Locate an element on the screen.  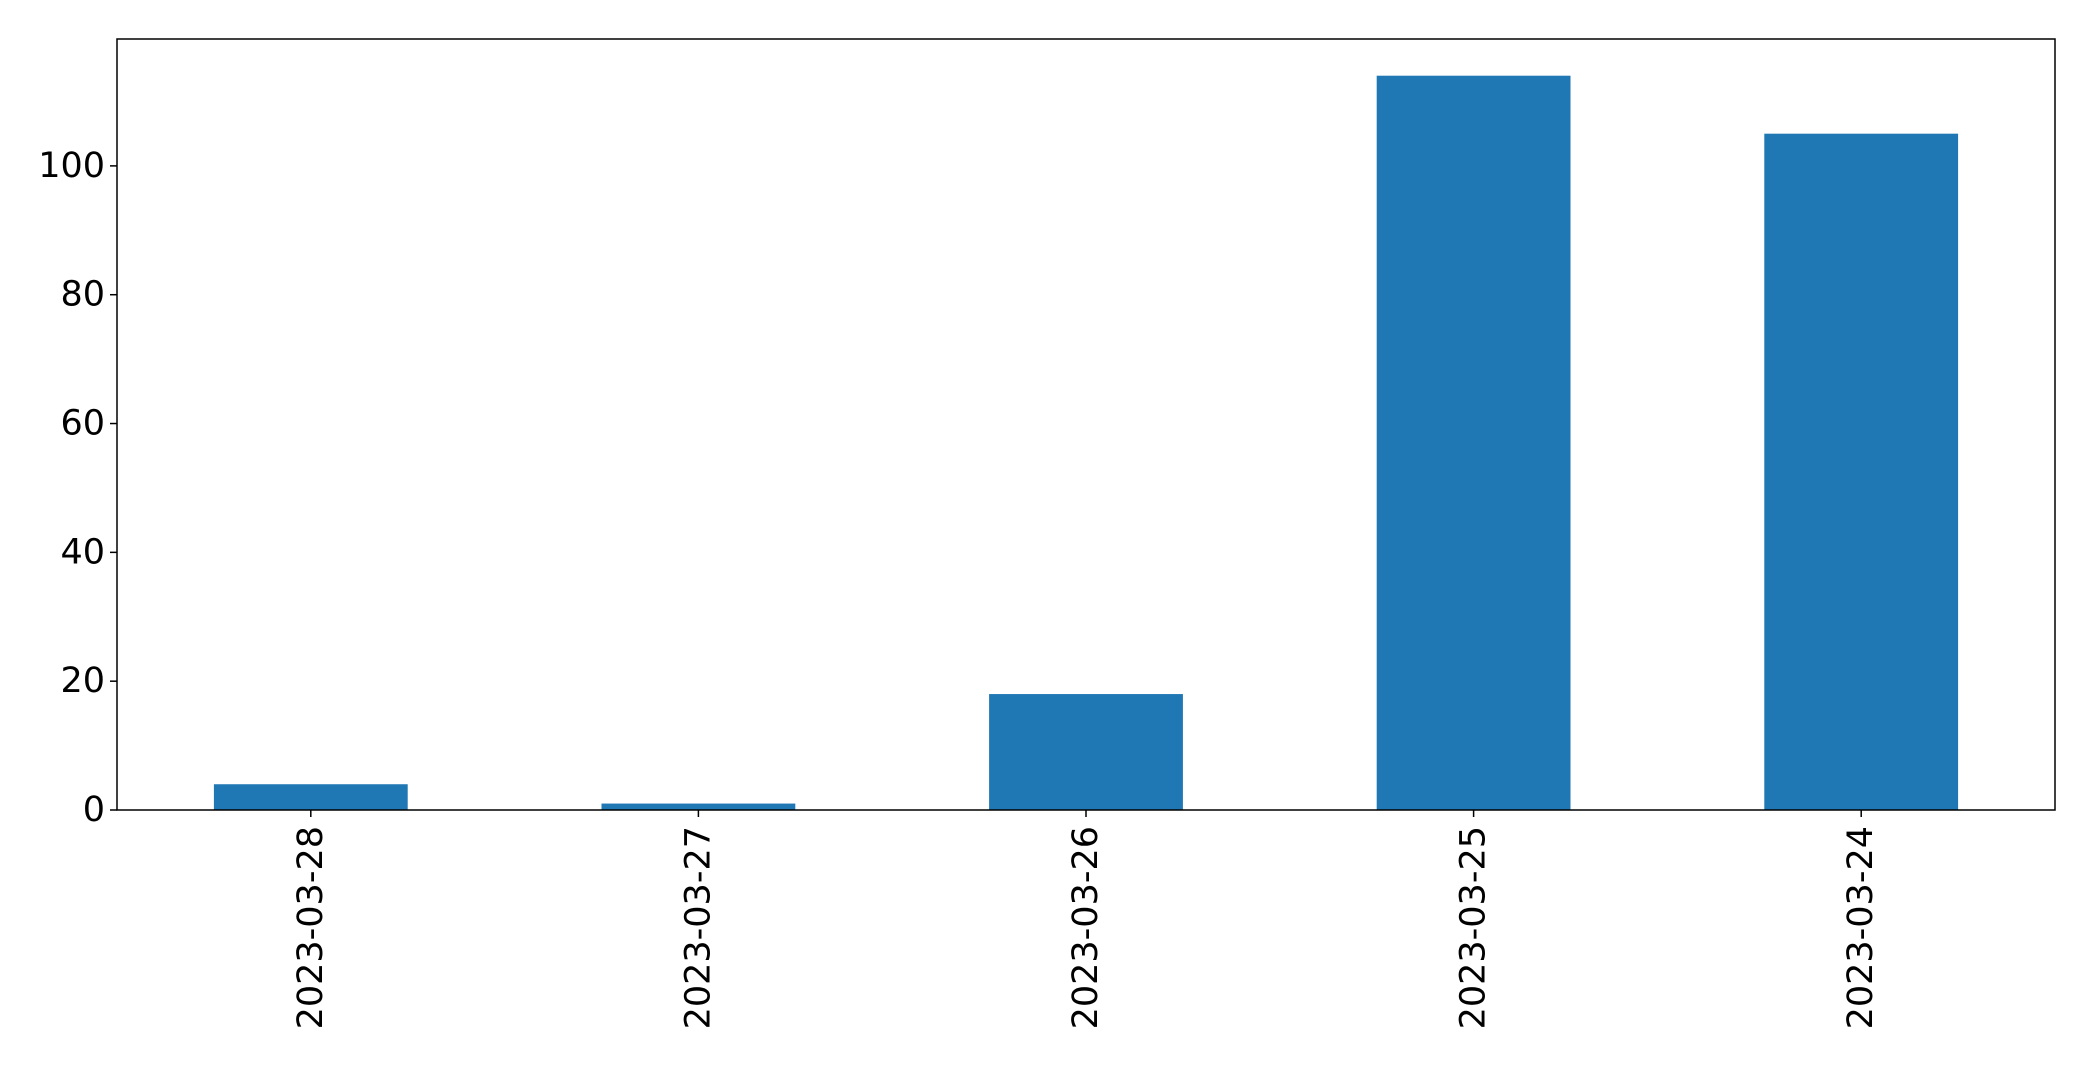
y-tick-label: 60 is located at coordinates (82, 424).